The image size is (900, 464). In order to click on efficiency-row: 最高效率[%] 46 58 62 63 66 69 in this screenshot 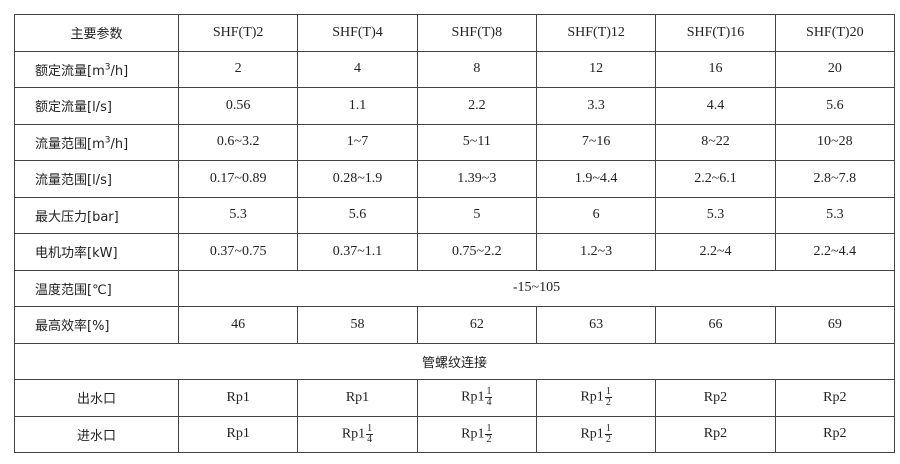, I will do `click(455, 325)`.